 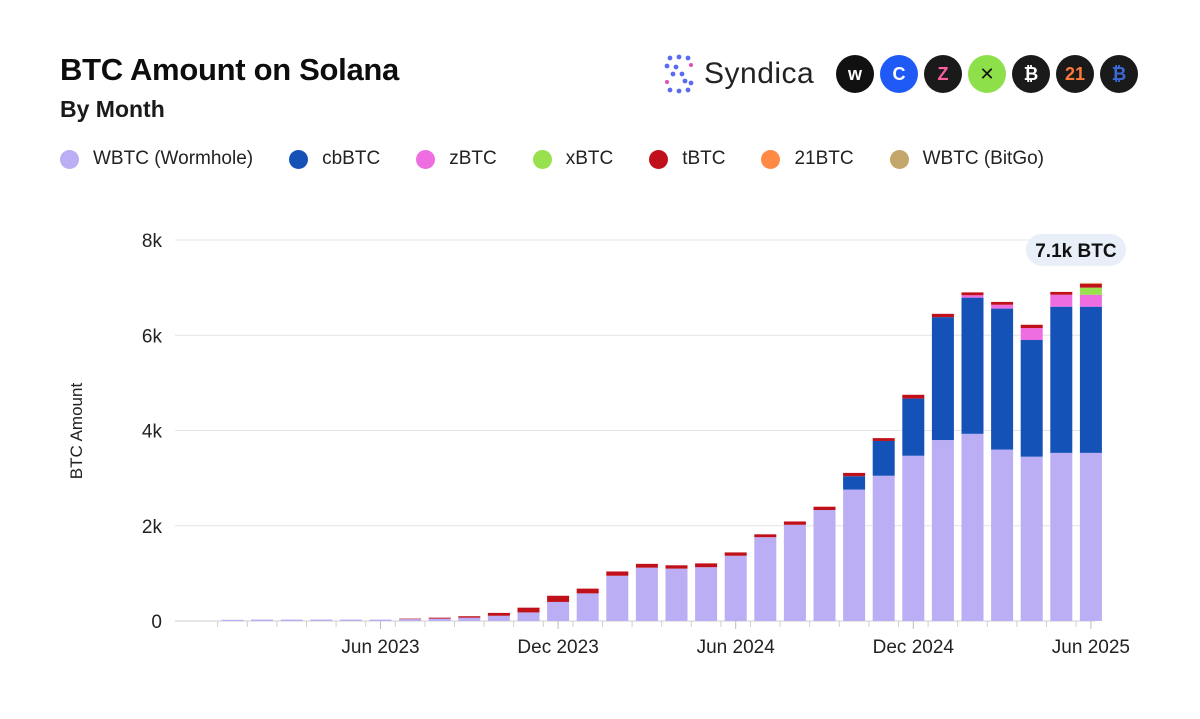 What do you see at coordinates (152, 336) in the screenshot?
I see `y-tick-label: 6k` at bounding box center [152, 336].